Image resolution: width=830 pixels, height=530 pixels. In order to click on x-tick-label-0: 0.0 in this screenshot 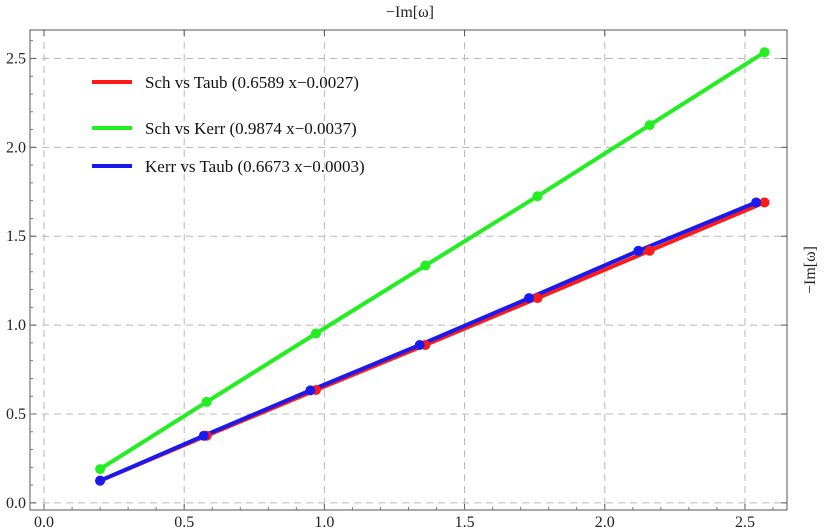, I will do `click(44, 522)`.